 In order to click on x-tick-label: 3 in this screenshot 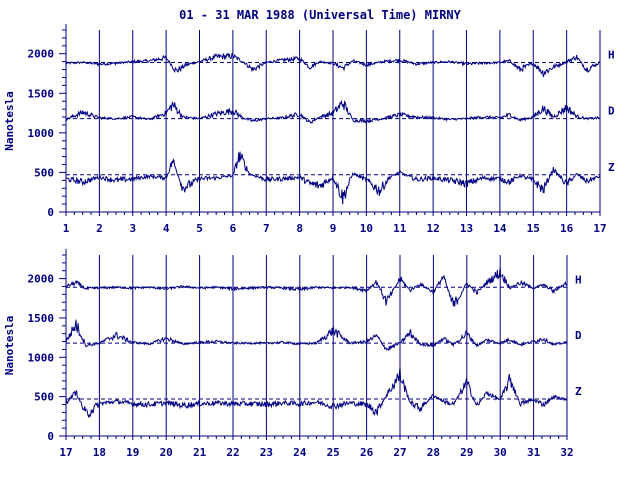, I will do `click(132, 228)`.